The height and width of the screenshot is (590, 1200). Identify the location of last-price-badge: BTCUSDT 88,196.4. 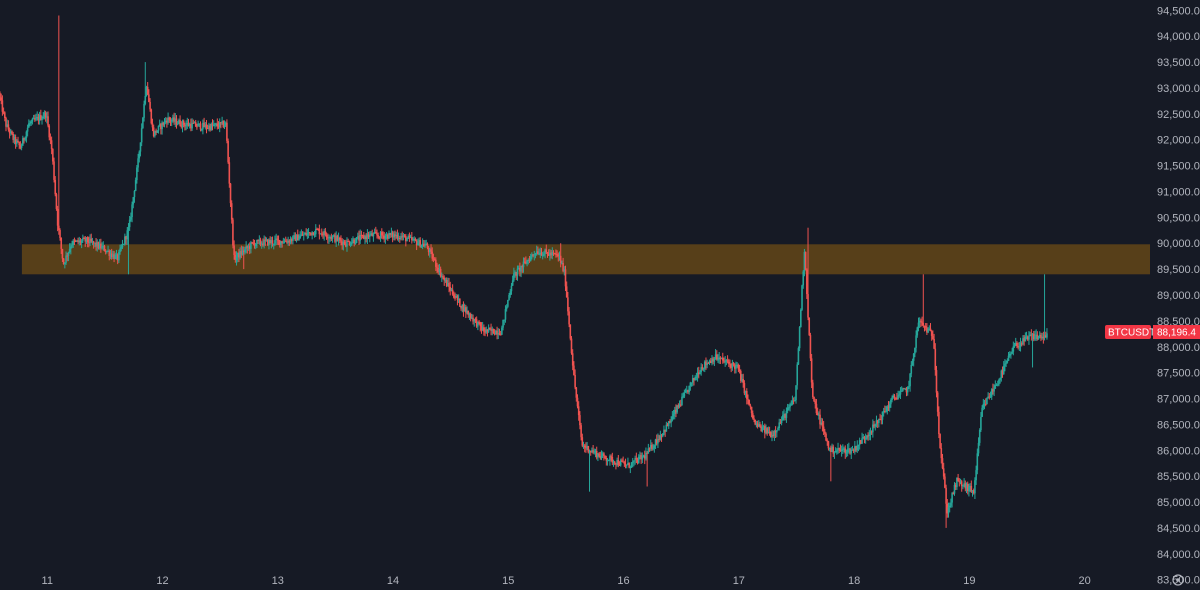
(1152, 332).